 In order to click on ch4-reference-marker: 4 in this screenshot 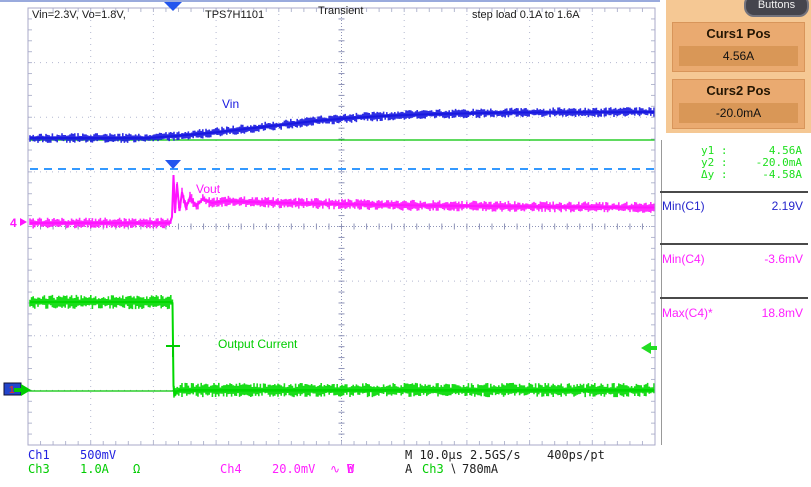, I will do `click(13, 223)`.